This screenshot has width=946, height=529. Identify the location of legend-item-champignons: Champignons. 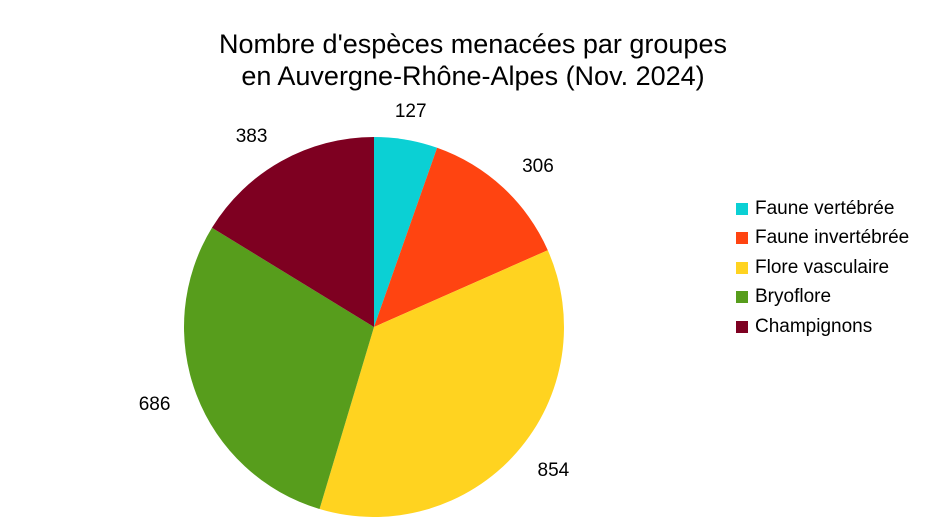
(822, 327).